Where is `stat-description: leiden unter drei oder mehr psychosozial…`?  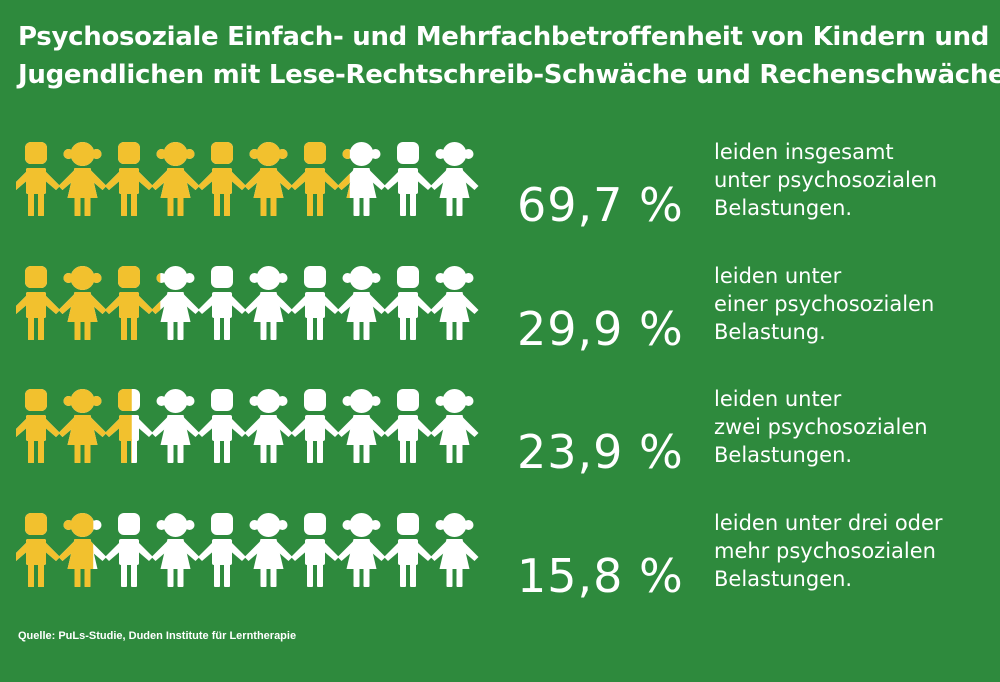 stat-description: leiden unter drei oder mehr psychosozial… is located at coordinates (854, 551).